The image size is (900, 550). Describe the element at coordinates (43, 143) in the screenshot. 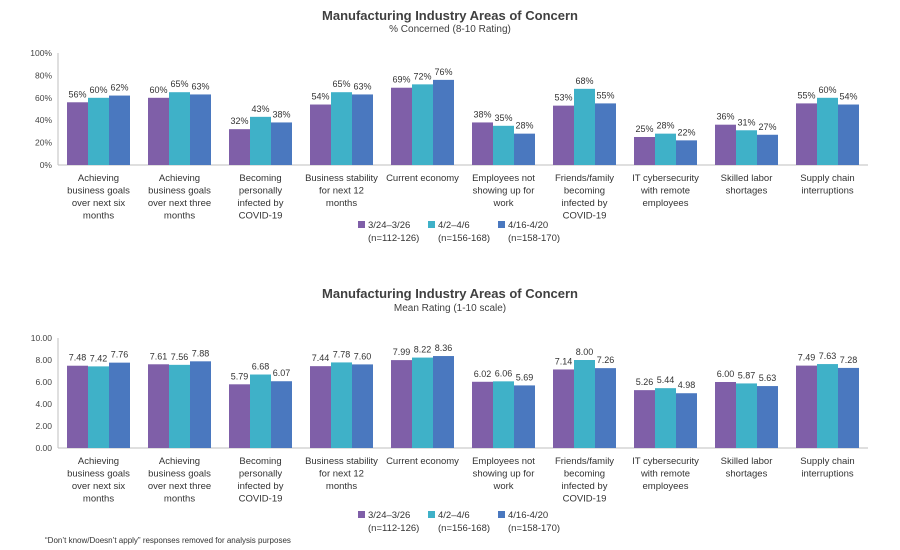

I see `y-tick-label: 20%` at that location.